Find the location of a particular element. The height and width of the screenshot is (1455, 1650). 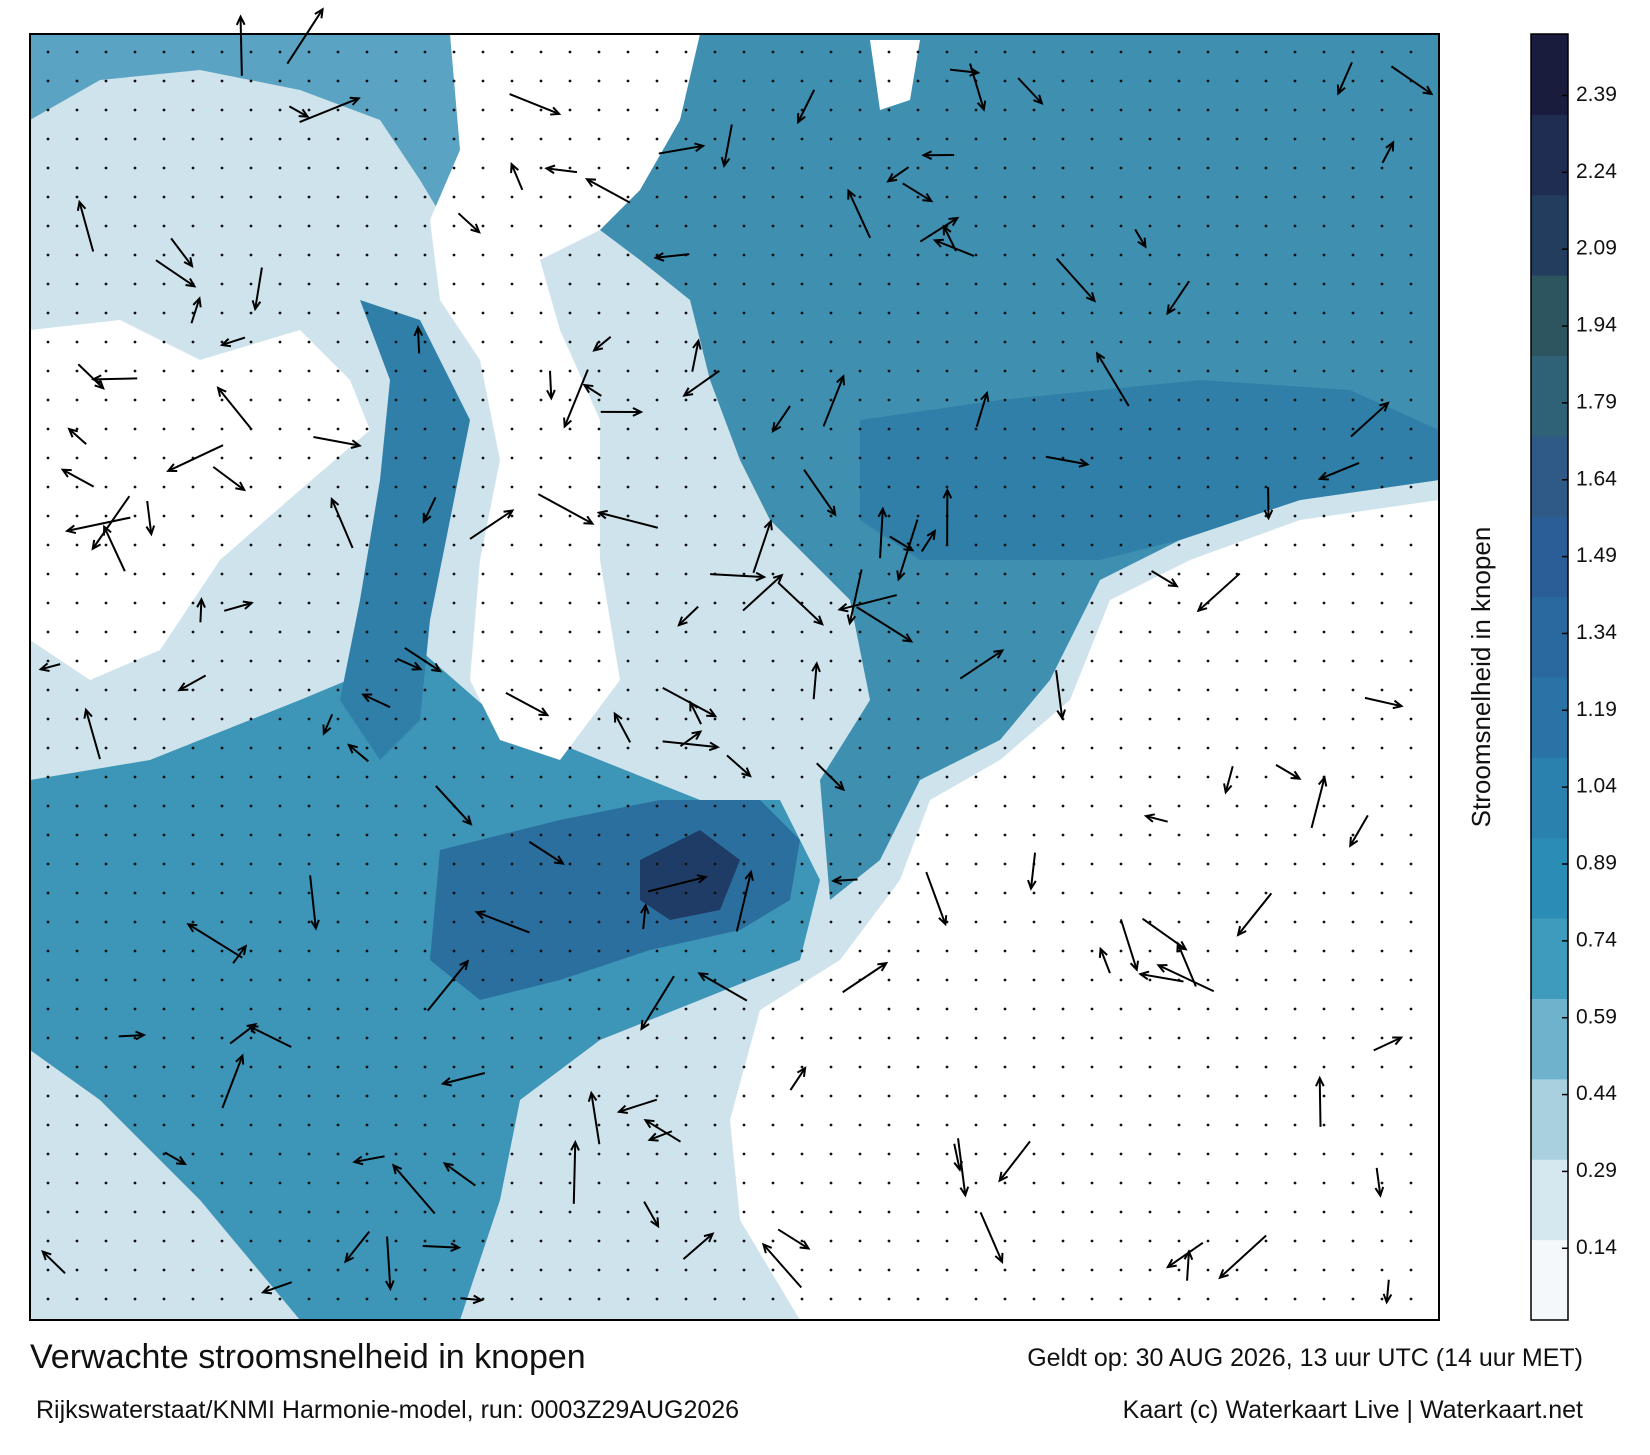

colorbar-tick-label: 1.64 is located at coordinates (1596, 478).